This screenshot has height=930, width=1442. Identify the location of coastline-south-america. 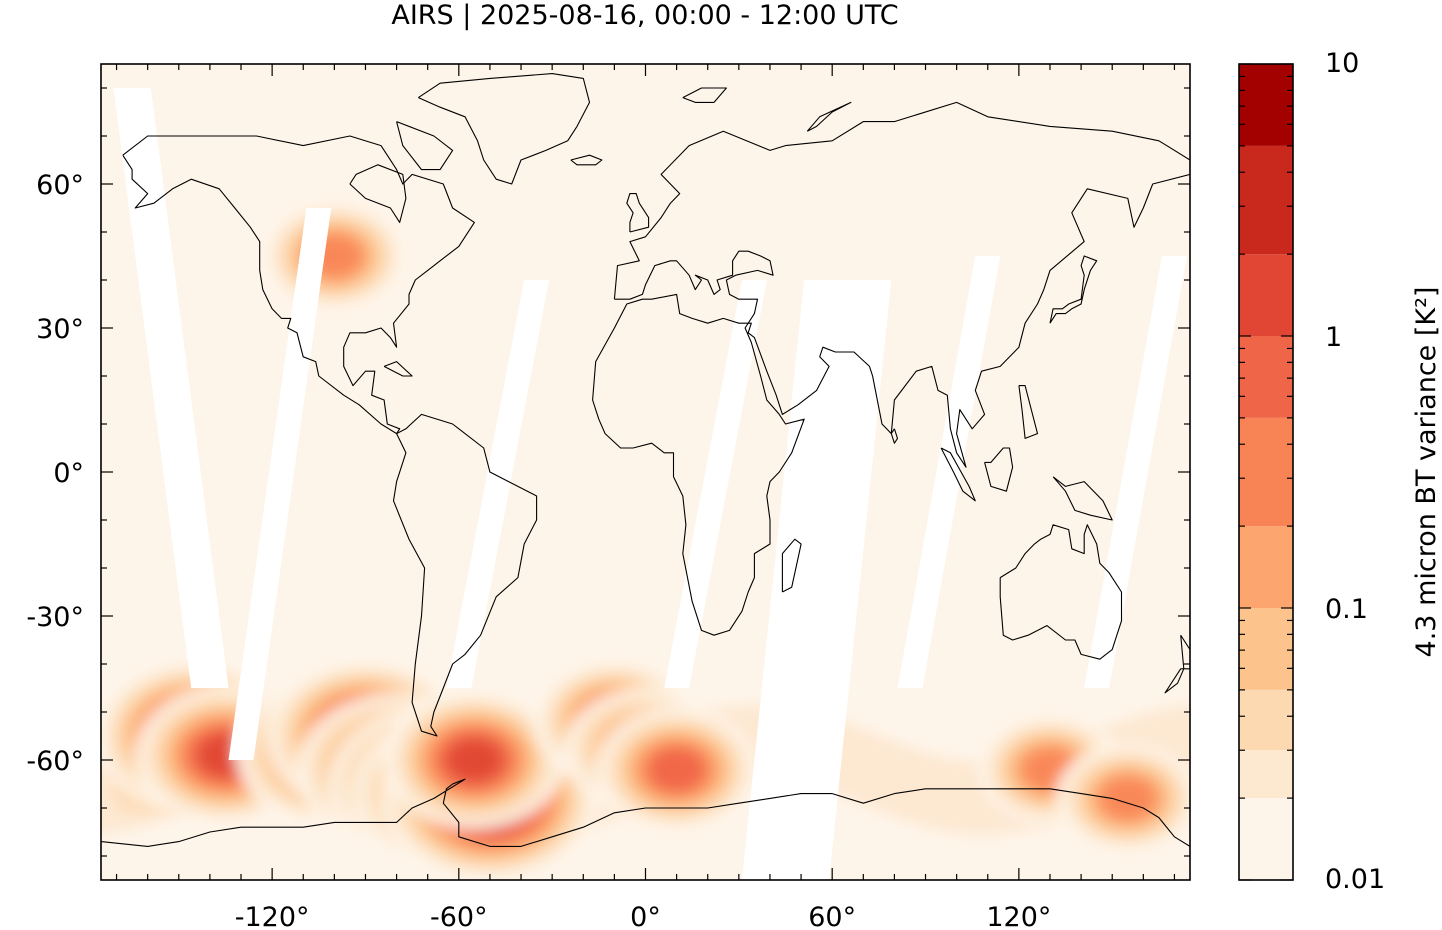
(465, 575).